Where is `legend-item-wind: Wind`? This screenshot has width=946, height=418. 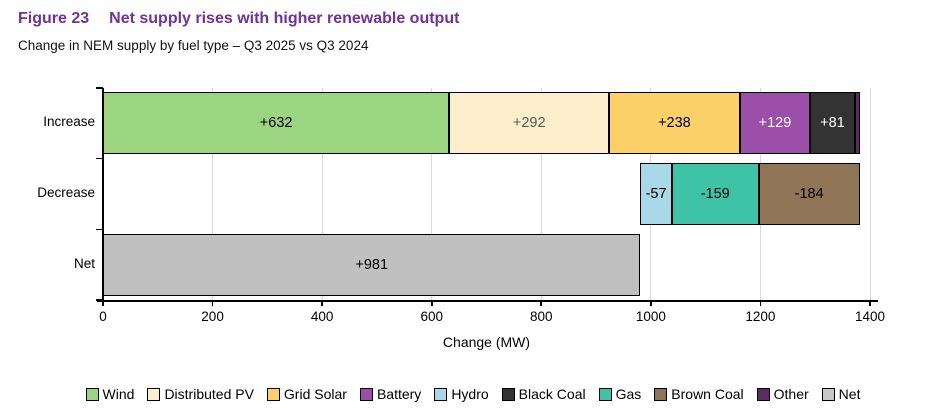
legend-item-wind: Wind is located at coordinates (110, 394).